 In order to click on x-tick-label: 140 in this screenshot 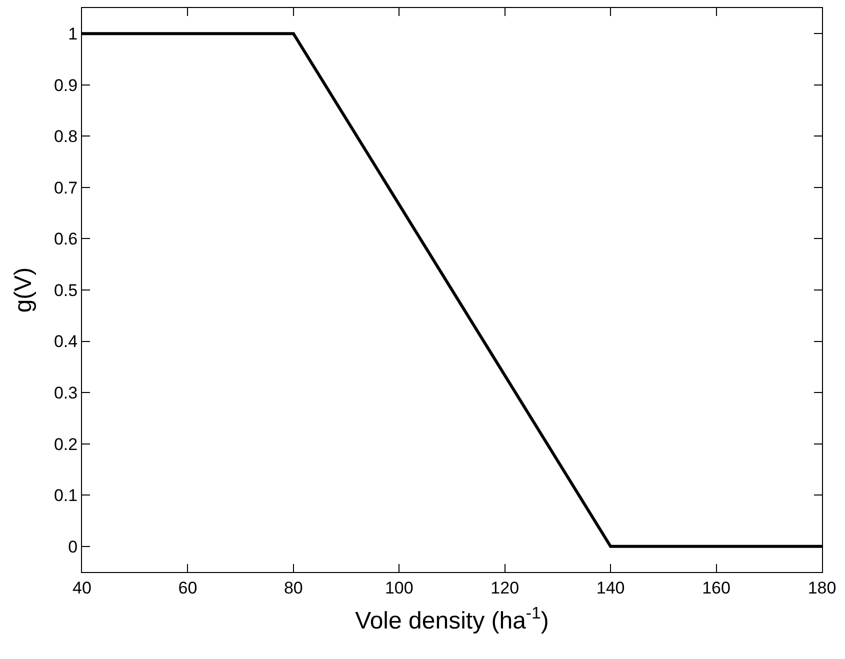, I will do `click(610, 588)`.